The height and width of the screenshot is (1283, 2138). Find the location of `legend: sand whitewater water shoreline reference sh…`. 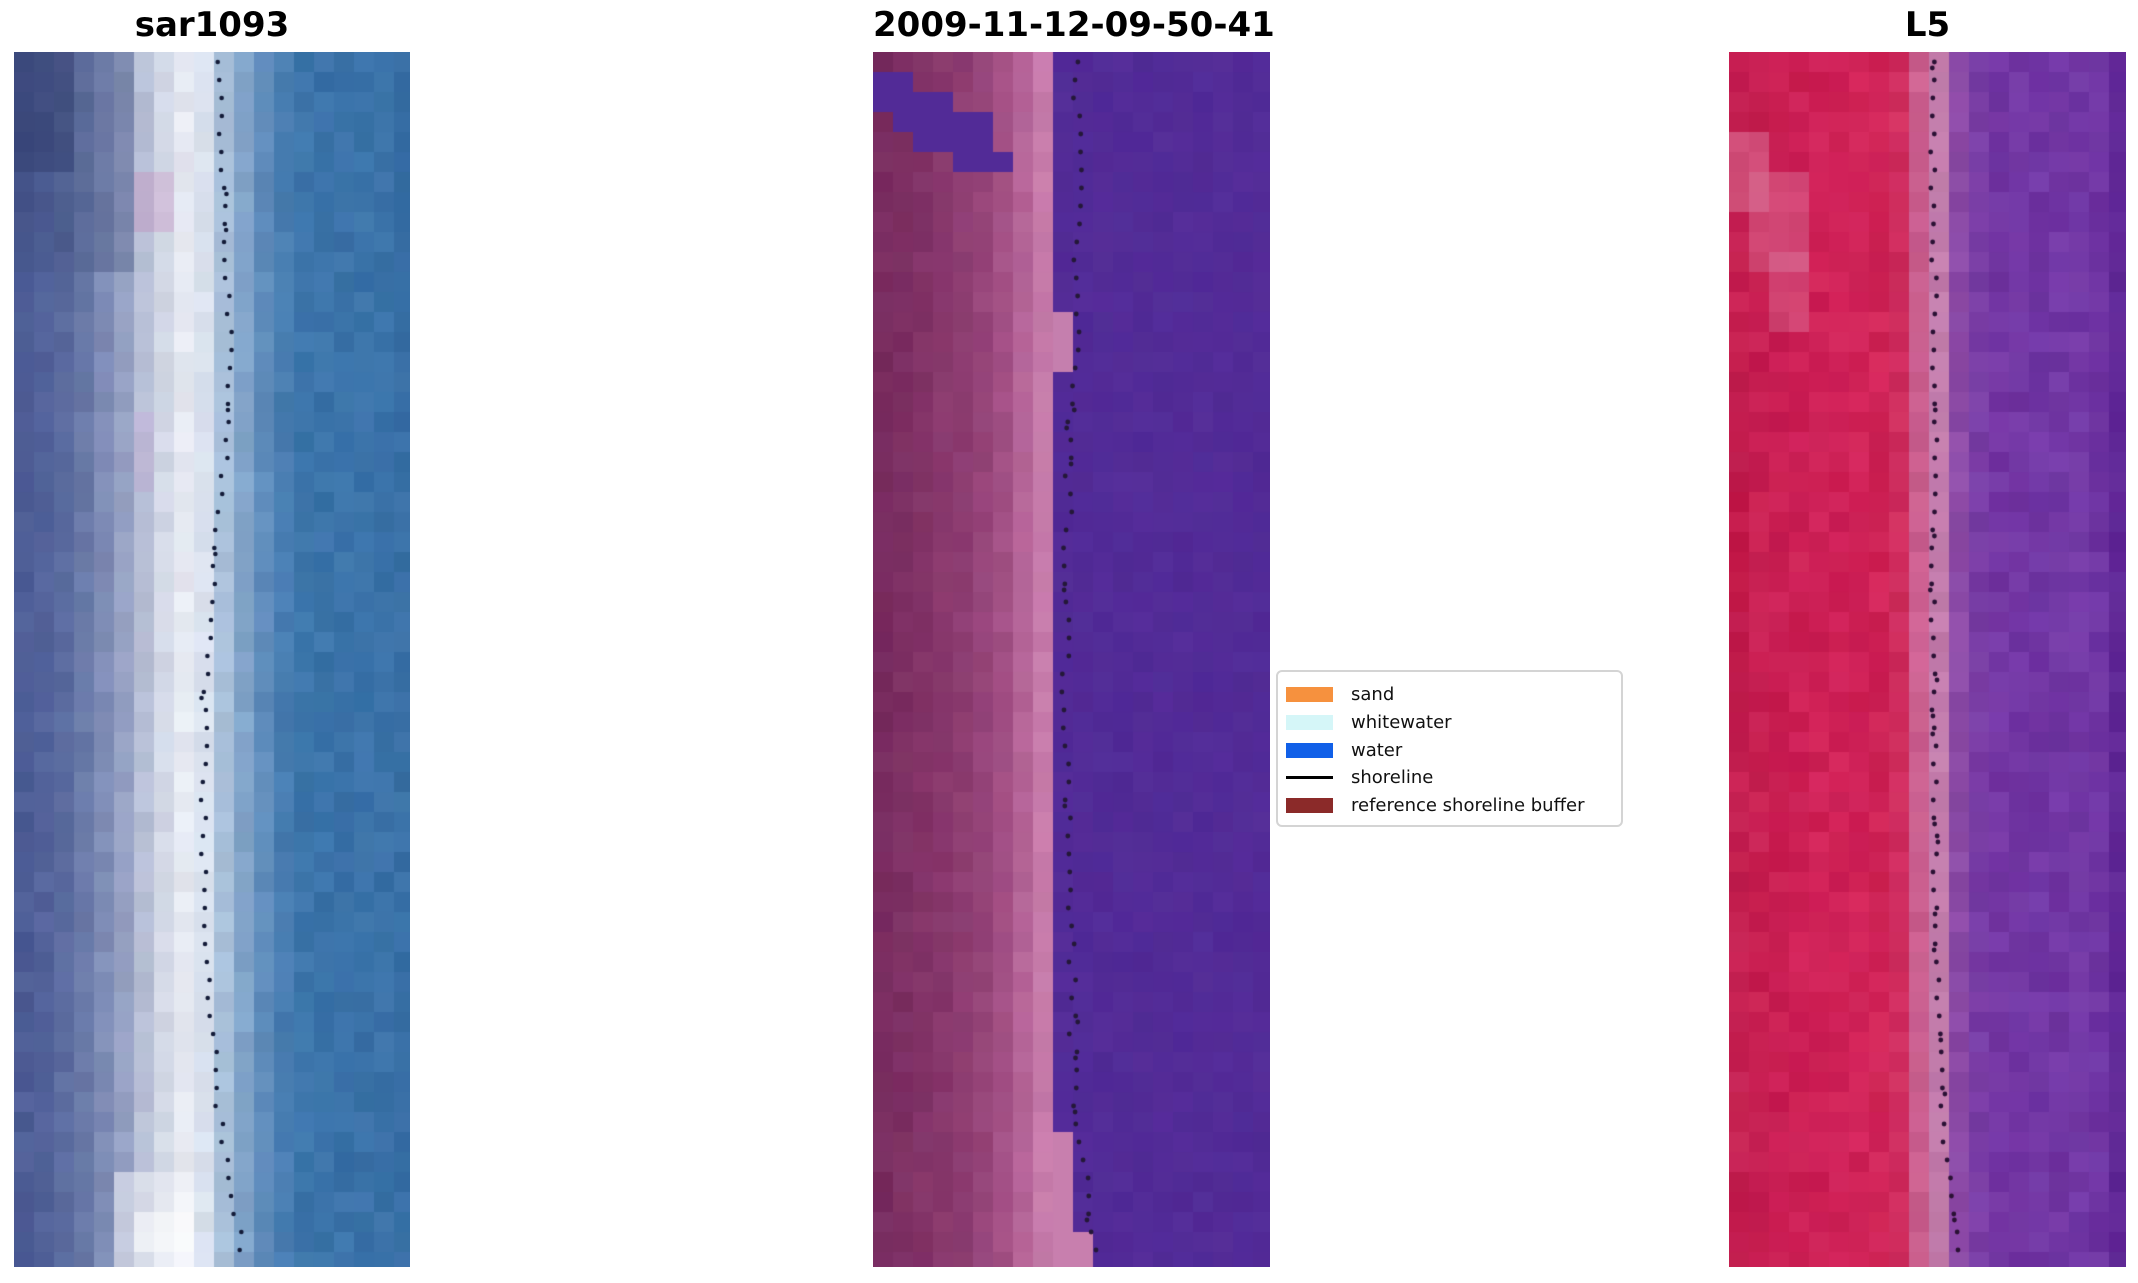

legend: sand whitewater water shoreline reference sh… is located at coordinates (1449, 748).